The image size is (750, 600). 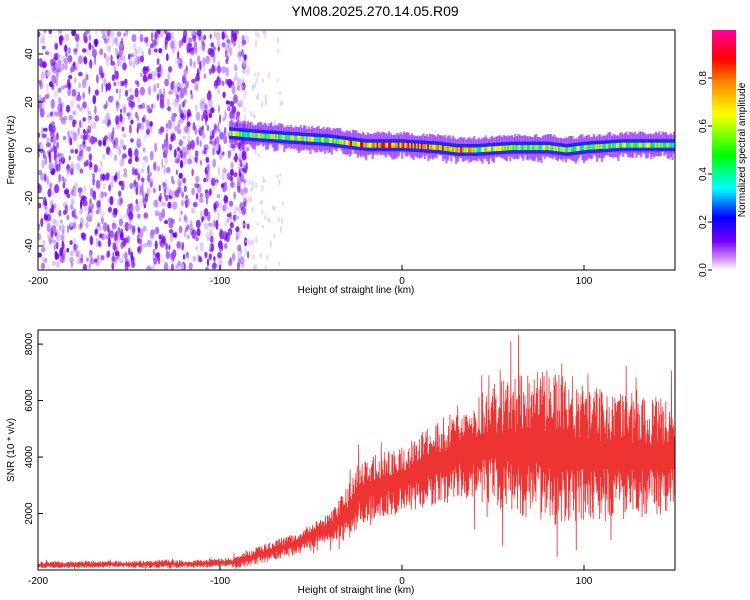 What do you see at coordinates (375, 11) in the screenshot?
I see `figure-title: YM08.2025.270.14.05.R09` at bounding box center [375, 11].